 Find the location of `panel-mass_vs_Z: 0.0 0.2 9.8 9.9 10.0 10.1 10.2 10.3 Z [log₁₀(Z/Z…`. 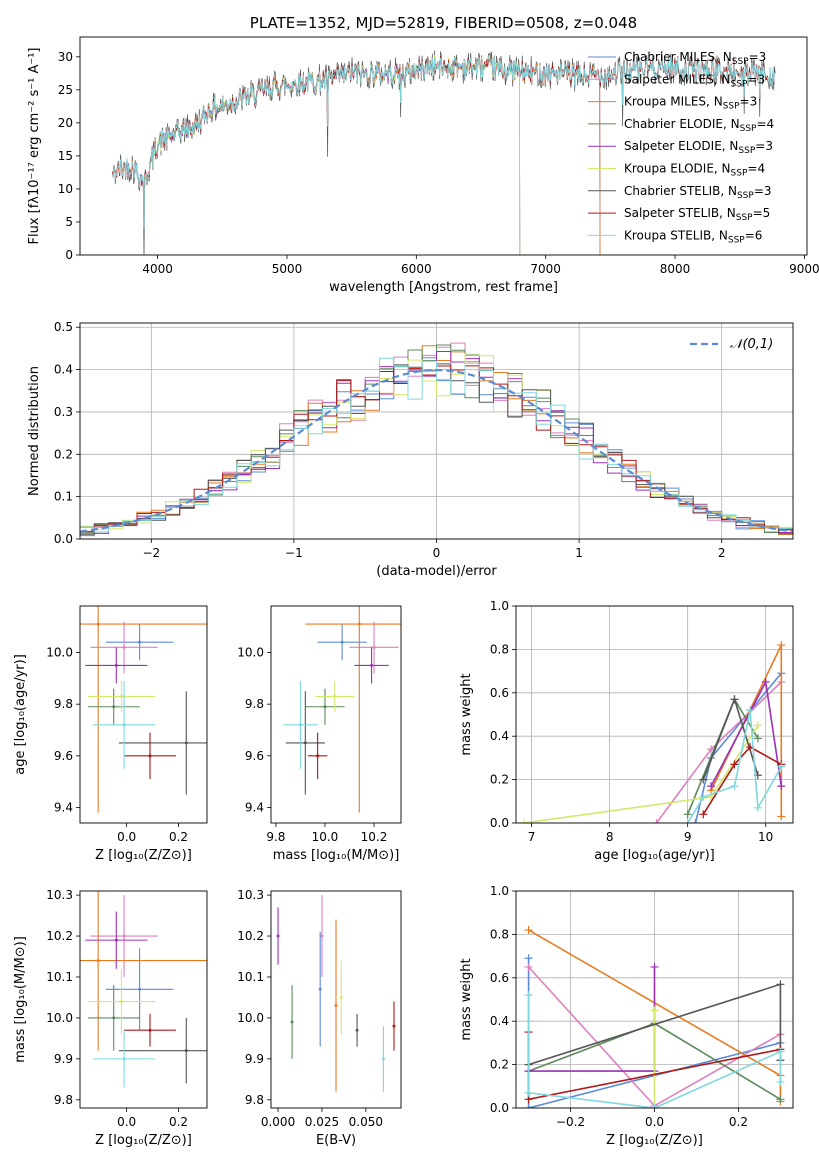

panel-mass_vs_Z: 0.0 0.2 9.8 9.9 10.0 10.1 10.2 10.3 Z [log₁₀(Z/Z… is located at coordinates (110, 1018).